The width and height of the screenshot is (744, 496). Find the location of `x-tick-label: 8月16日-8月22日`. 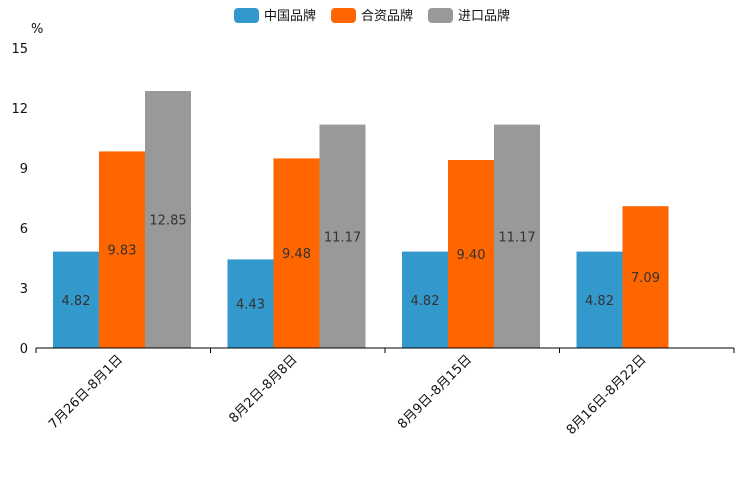

x-tick-label: 8月16日-8月22日 is located at coordinates (607, 395).